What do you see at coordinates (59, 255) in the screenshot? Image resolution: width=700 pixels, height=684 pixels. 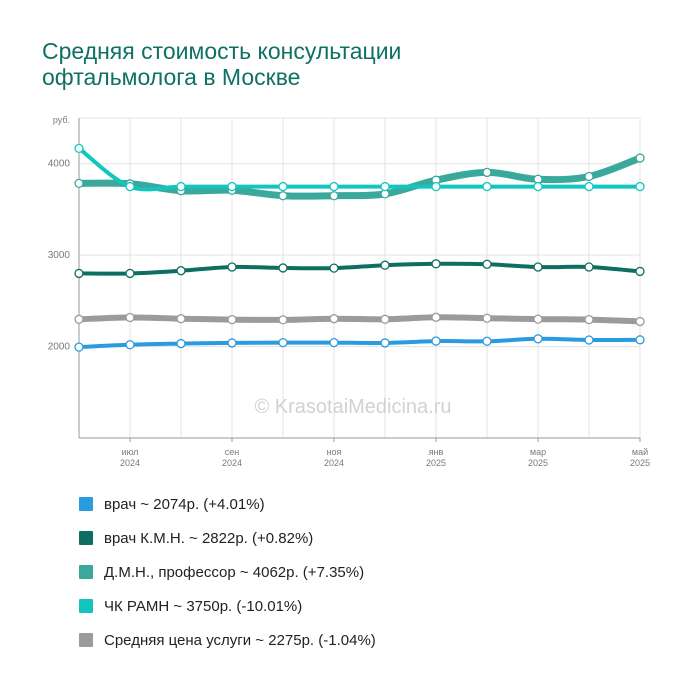 I see `y-tick-label: 3000` at bounding box center [59, 255].